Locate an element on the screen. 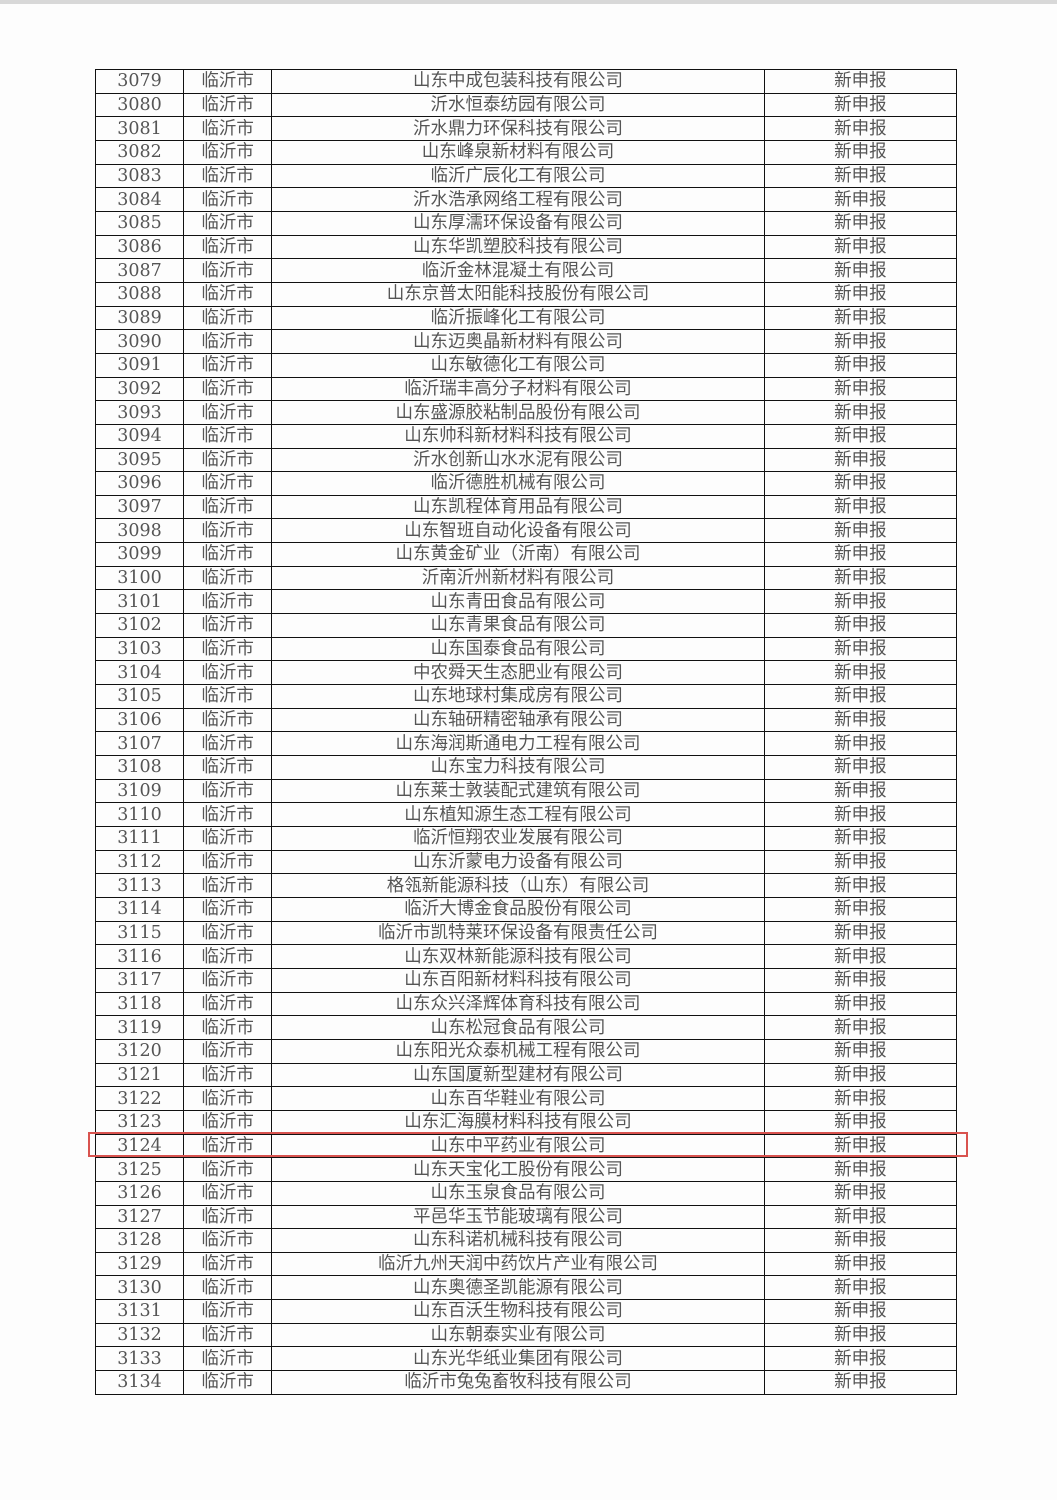  company-name: 临沂大博金食品股份有限公司 is located at coordinates (518, 909).